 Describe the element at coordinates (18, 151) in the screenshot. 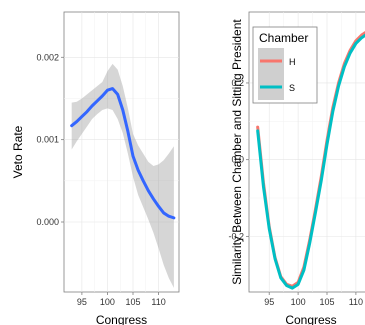

I see `veto-rate-y-axis-title: Veto Rate` at that location.